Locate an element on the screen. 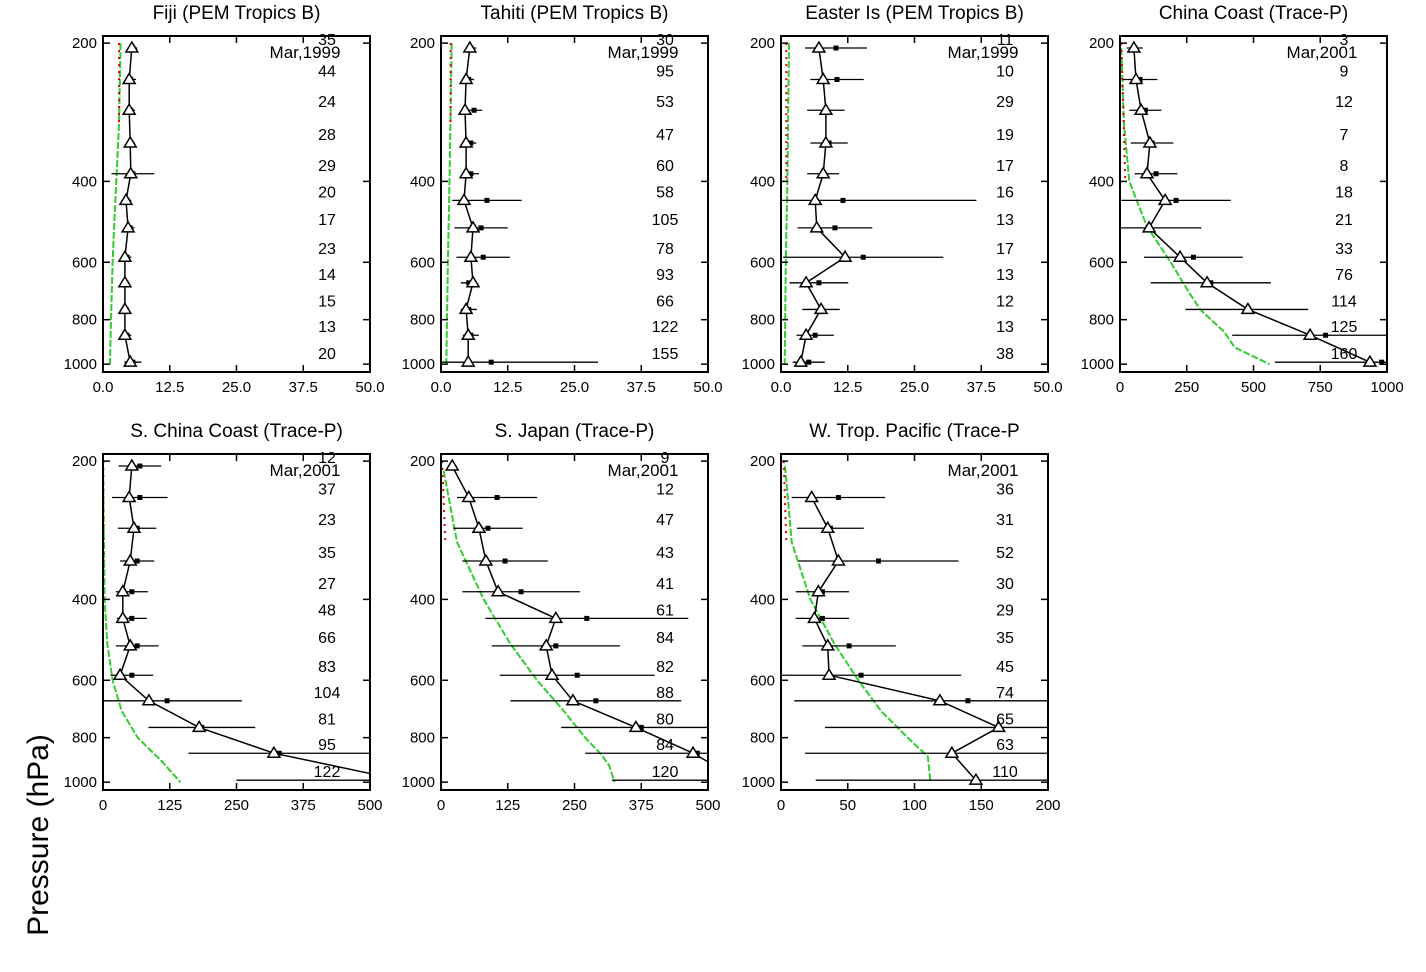 The width and height of the screenshot is (1426, 972). count-label: 16 is located at coordinates (1005, 192).